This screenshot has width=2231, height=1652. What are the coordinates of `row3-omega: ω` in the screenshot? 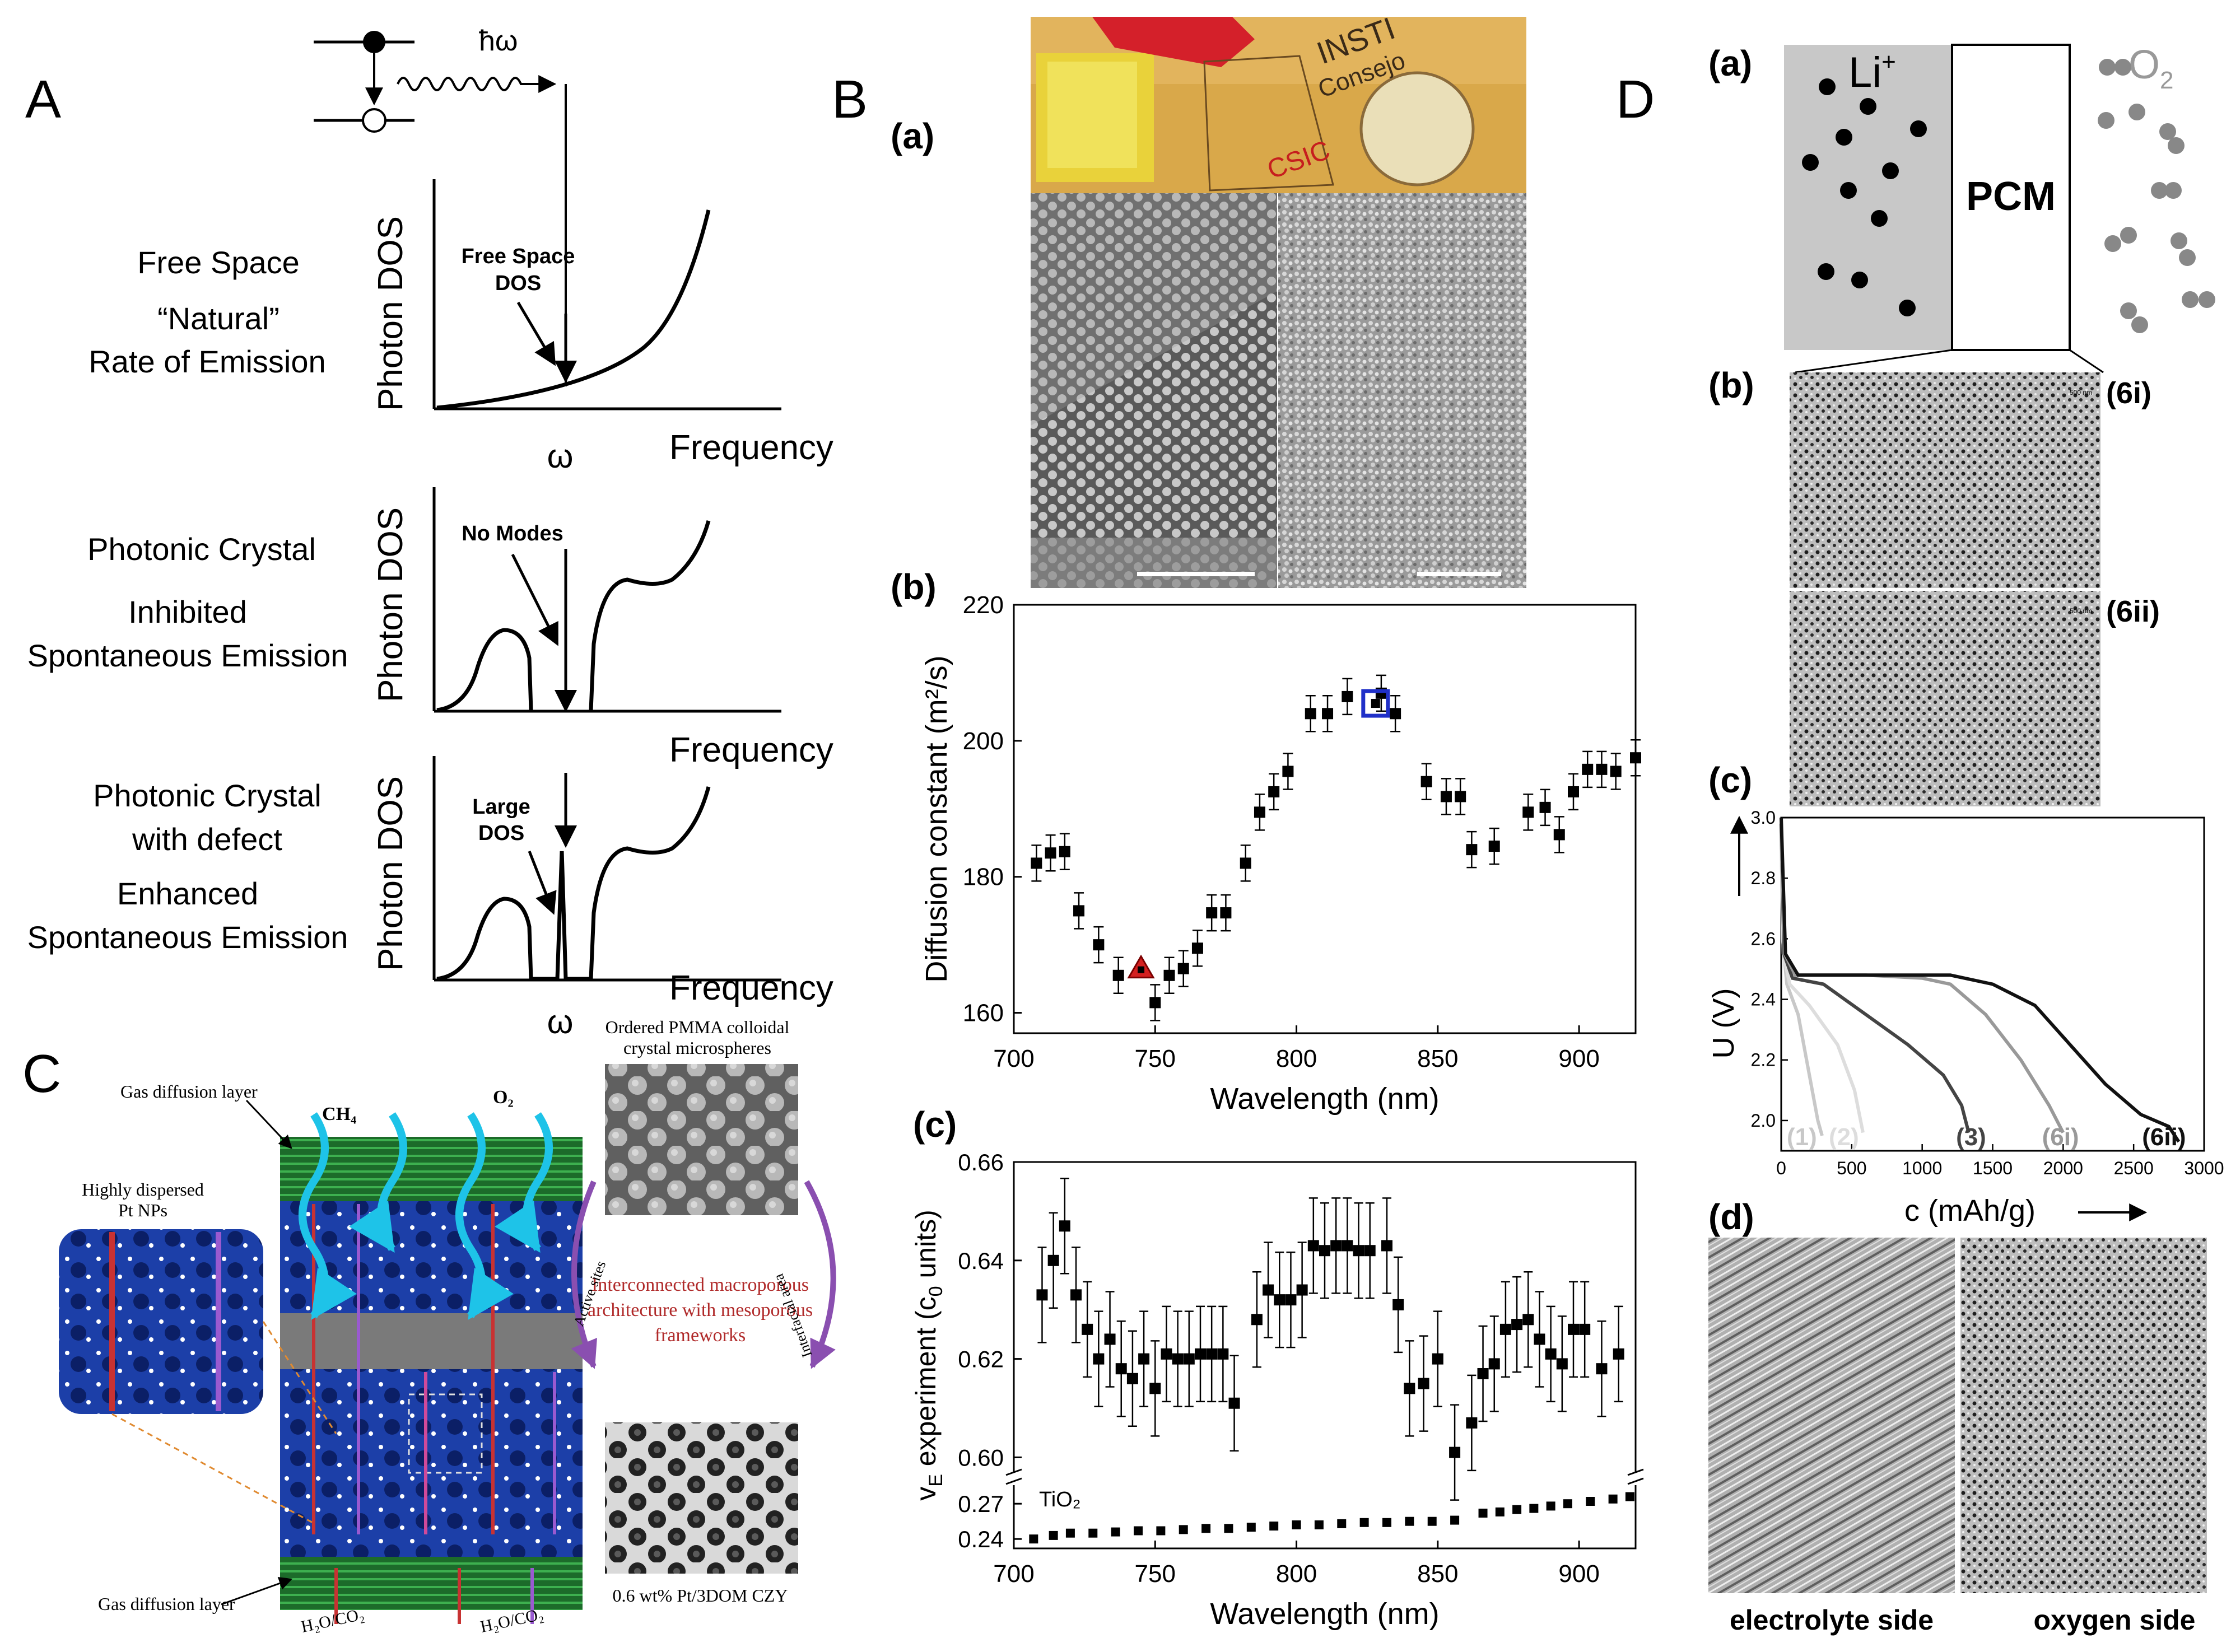 It's located at (560, 1022).